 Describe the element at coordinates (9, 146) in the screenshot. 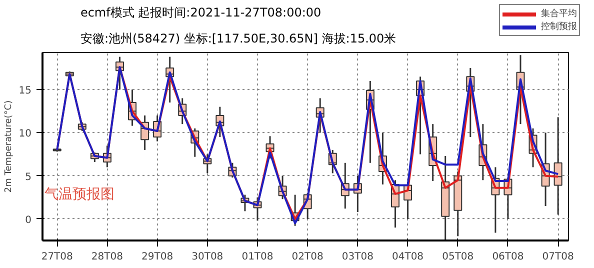

I see `y-axis-title: 2m Temperature(°C)` at that location.